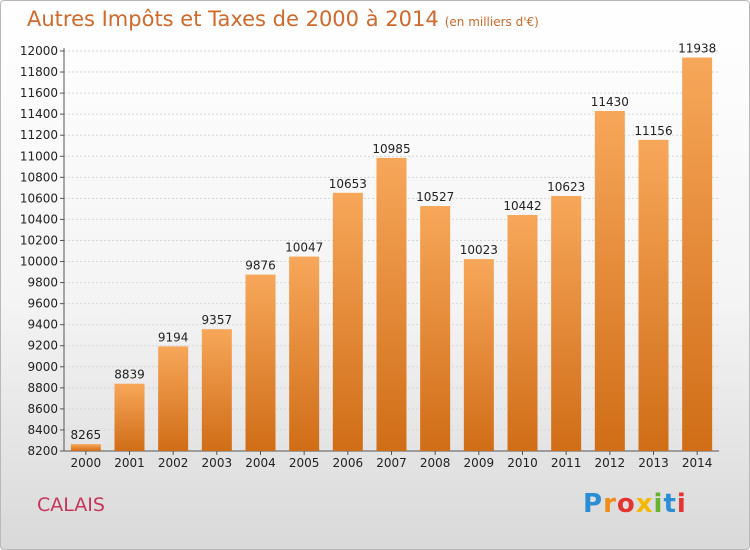 The image size is (750, 550). What do you see at coordinates (42, 283) in the screenshot?
I see `y-tick-label: 9800` at bounding box center [42, 283].